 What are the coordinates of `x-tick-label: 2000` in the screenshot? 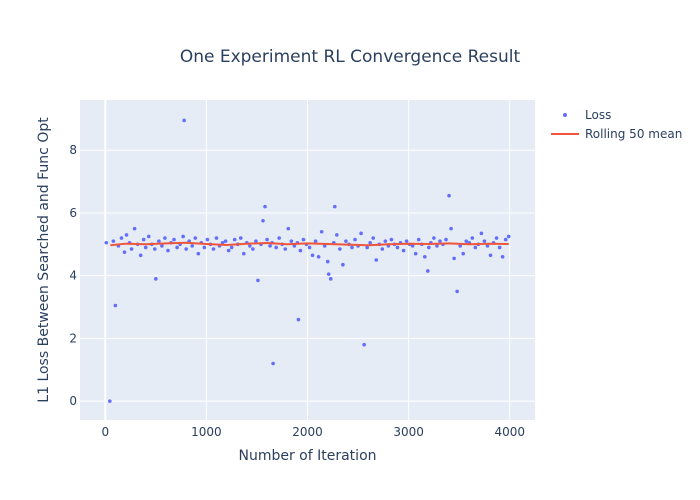 It's located at (307, 432).